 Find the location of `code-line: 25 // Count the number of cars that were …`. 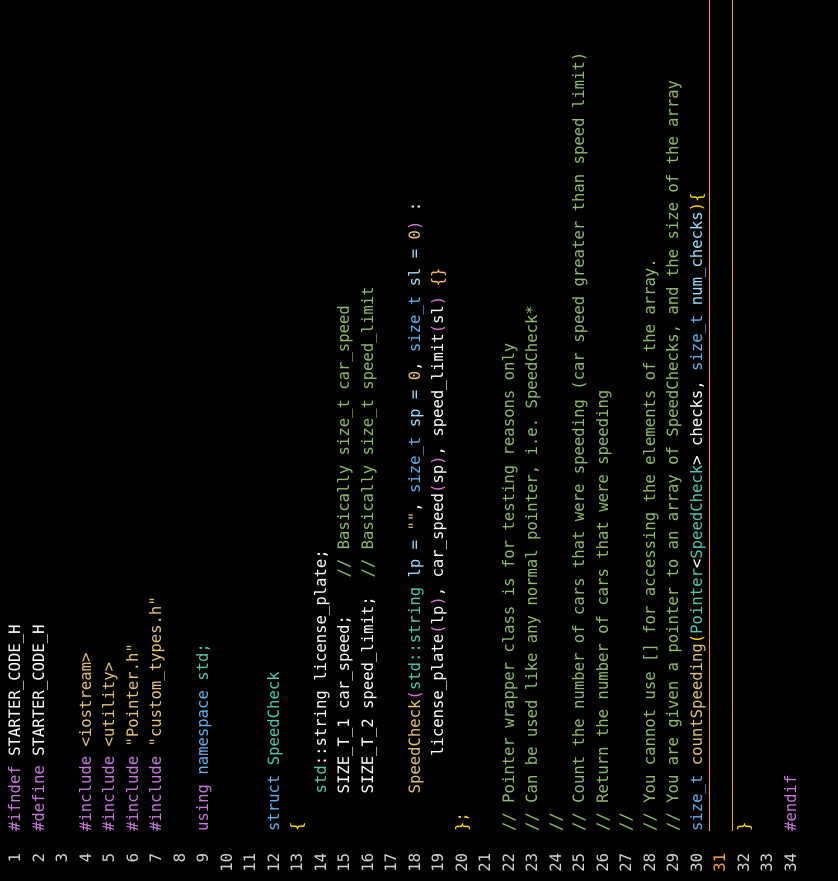

code-line: 25 // Count the number of cars that were … is located at coordinates (580, 440).